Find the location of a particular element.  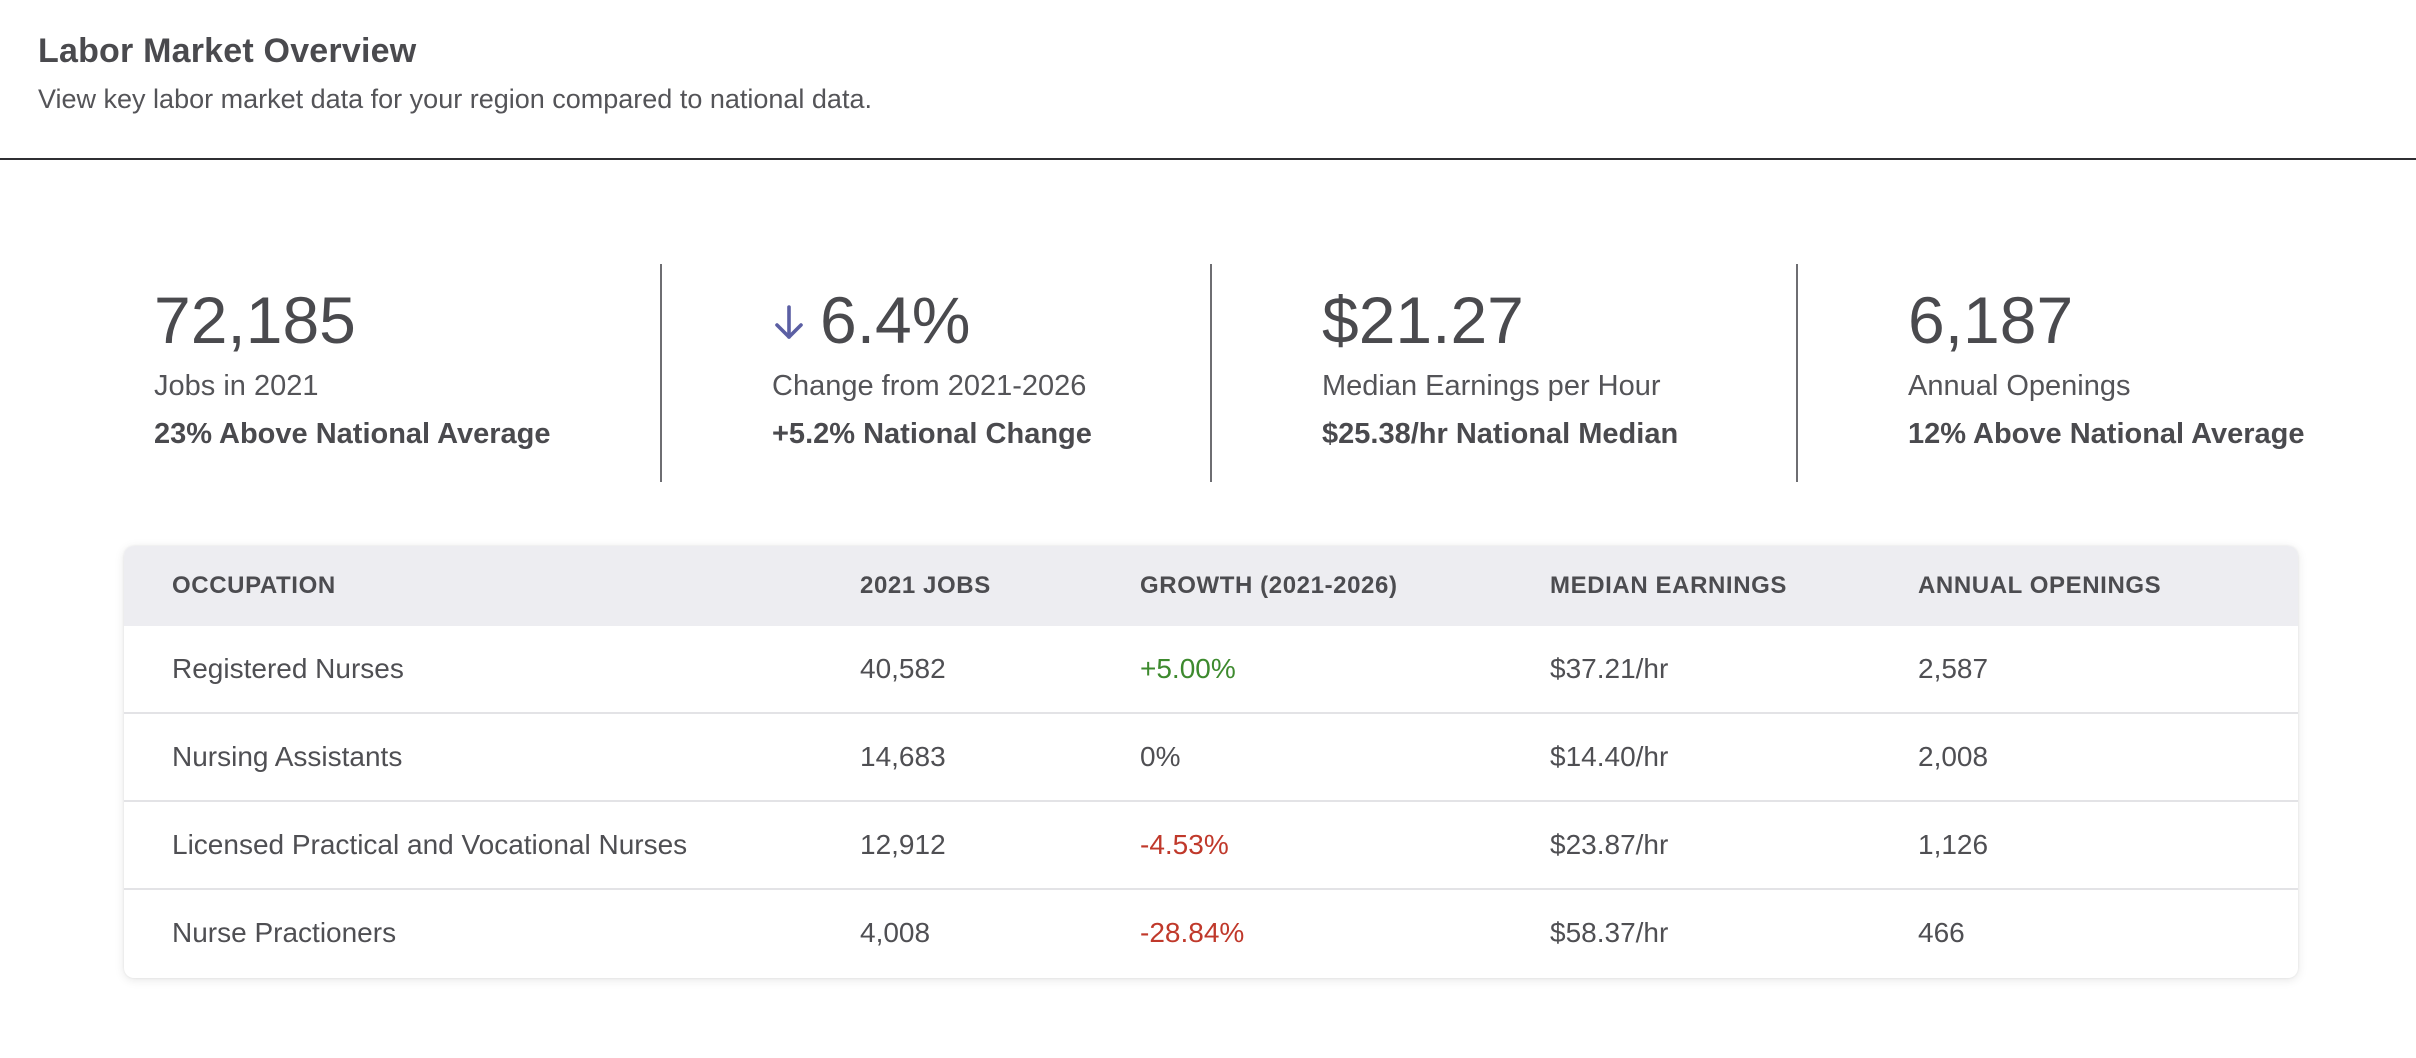

cell-jobs: 12,912 is located at coordinates (903, 844).